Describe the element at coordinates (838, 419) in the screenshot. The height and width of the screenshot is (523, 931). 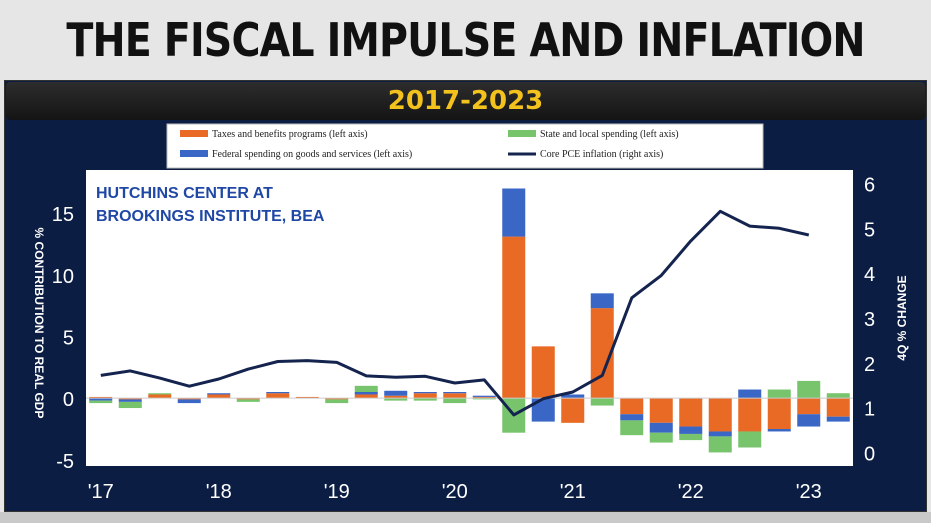
I see `bar-series1-2023Q2` at that location.